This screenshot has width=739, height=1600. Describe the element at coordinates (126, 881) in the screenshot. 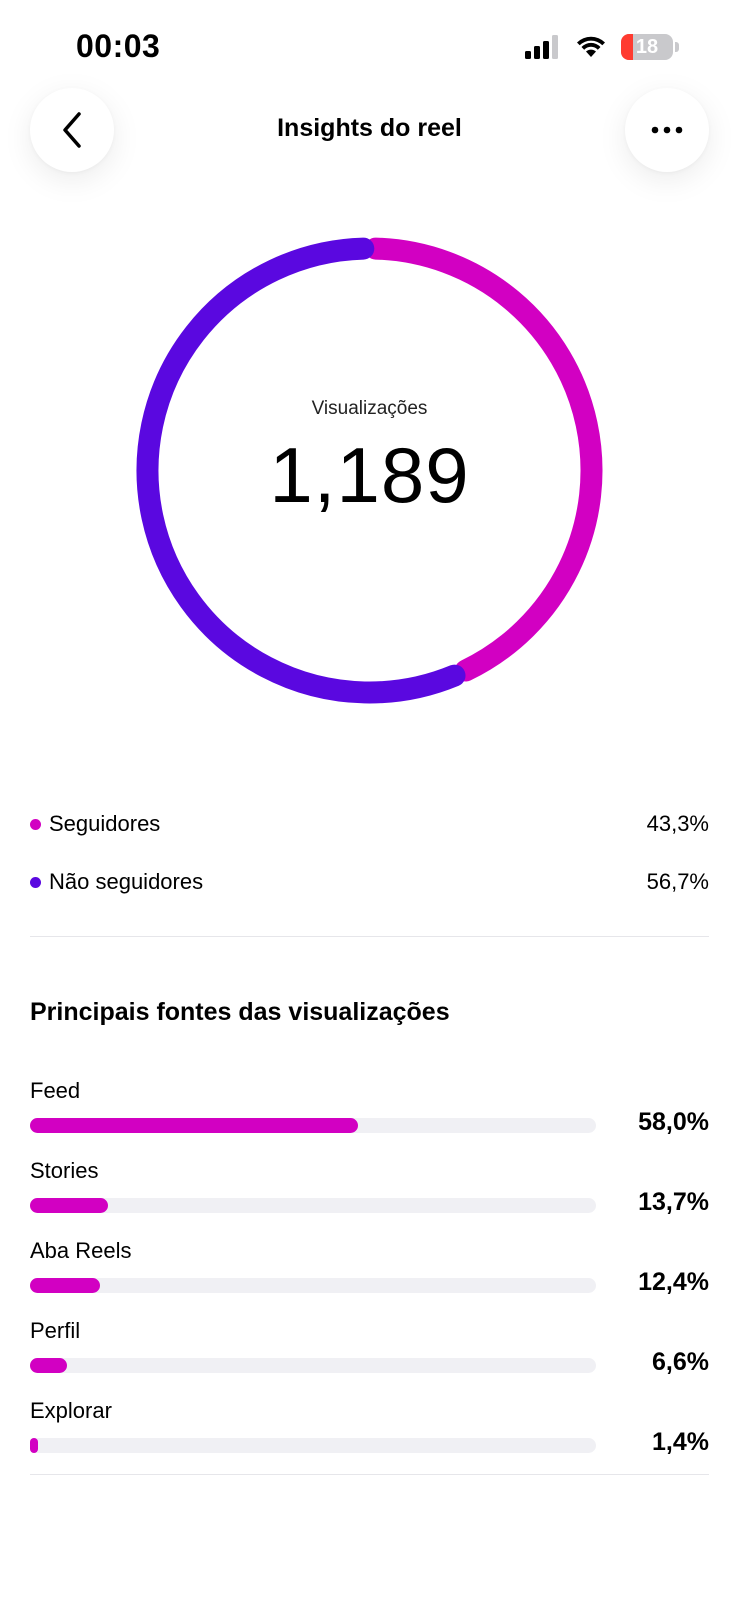

I see `legend-label: Não seguidores` at that location.